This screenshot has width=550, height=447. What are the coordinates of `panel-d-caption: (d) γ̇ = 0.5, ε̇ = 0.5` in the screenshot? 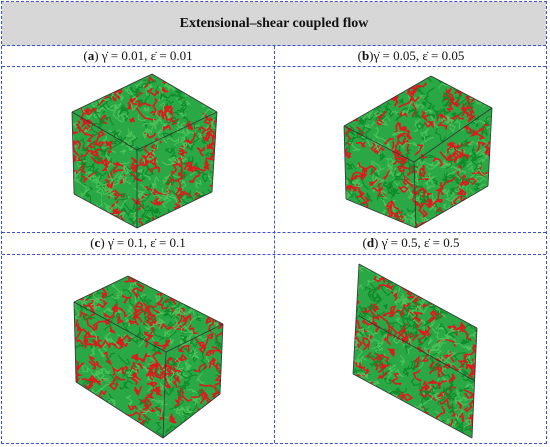 It's located at (411, 242).